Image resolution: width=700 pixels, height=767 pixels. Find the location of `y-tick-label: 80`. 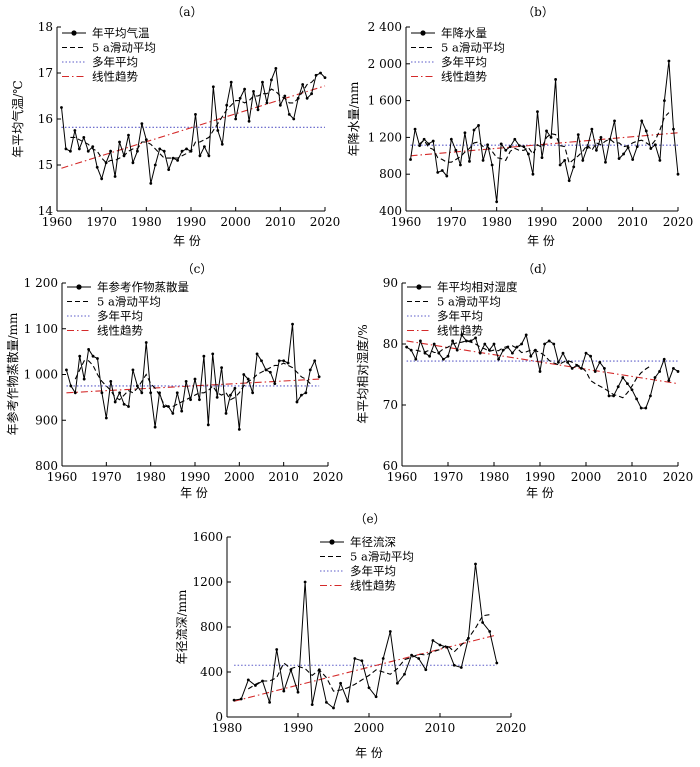

y-tick-label: 80 is located at coordinates (390, 344).